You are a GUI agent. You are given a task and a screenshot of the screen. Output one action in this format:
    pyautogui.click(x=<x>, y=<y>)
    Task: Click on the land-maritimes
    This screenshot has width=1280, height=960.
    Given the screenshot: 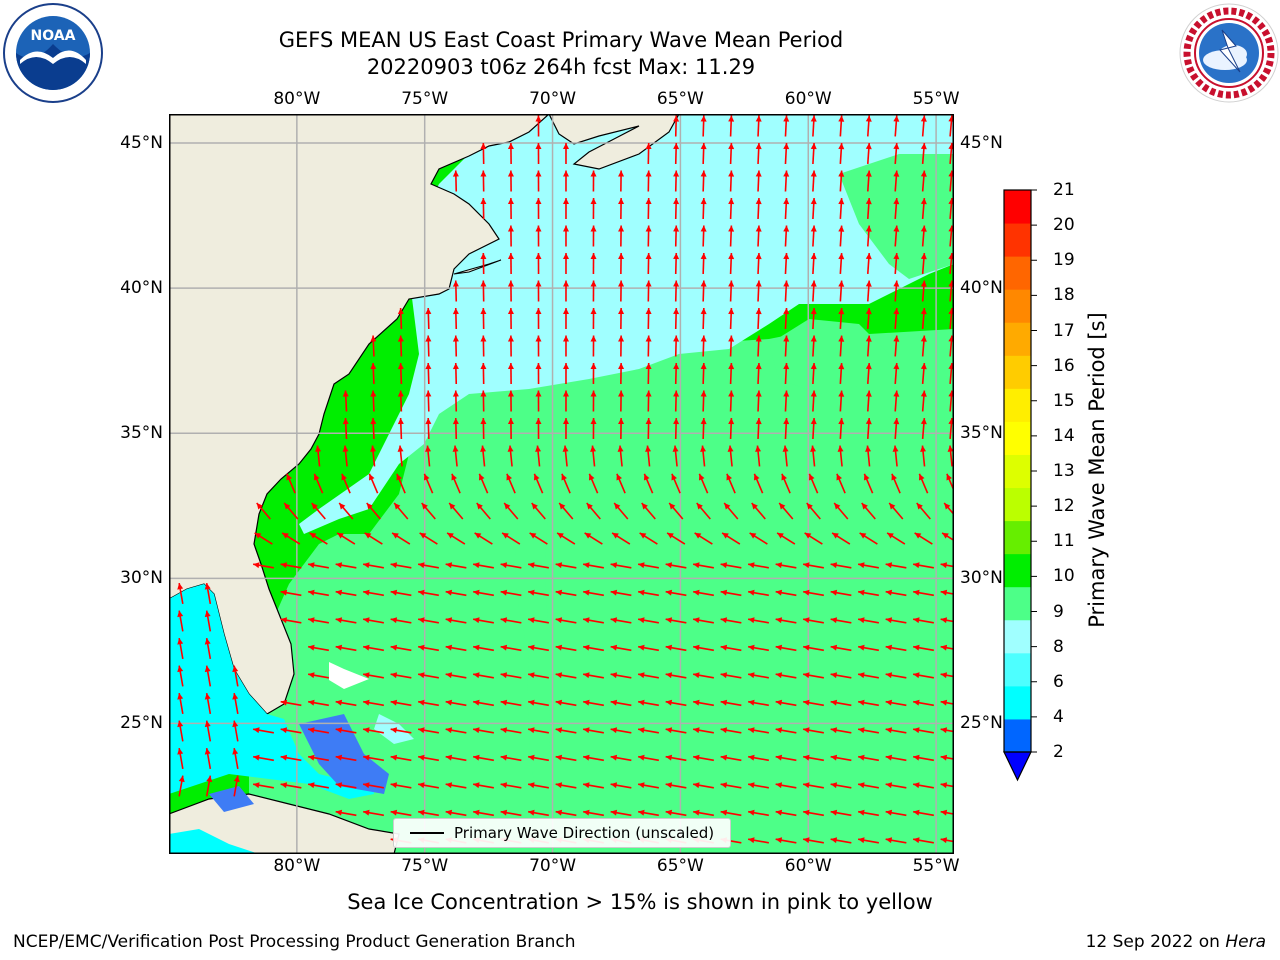 What is the action you would take?
    pyautogui.click(x=614, y=142)
    